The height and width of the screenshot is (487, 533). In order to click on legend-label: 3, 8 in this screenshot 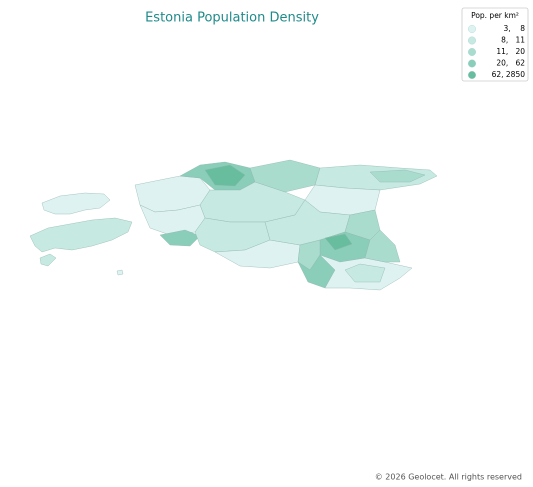, I will do `click(515, 28)`.